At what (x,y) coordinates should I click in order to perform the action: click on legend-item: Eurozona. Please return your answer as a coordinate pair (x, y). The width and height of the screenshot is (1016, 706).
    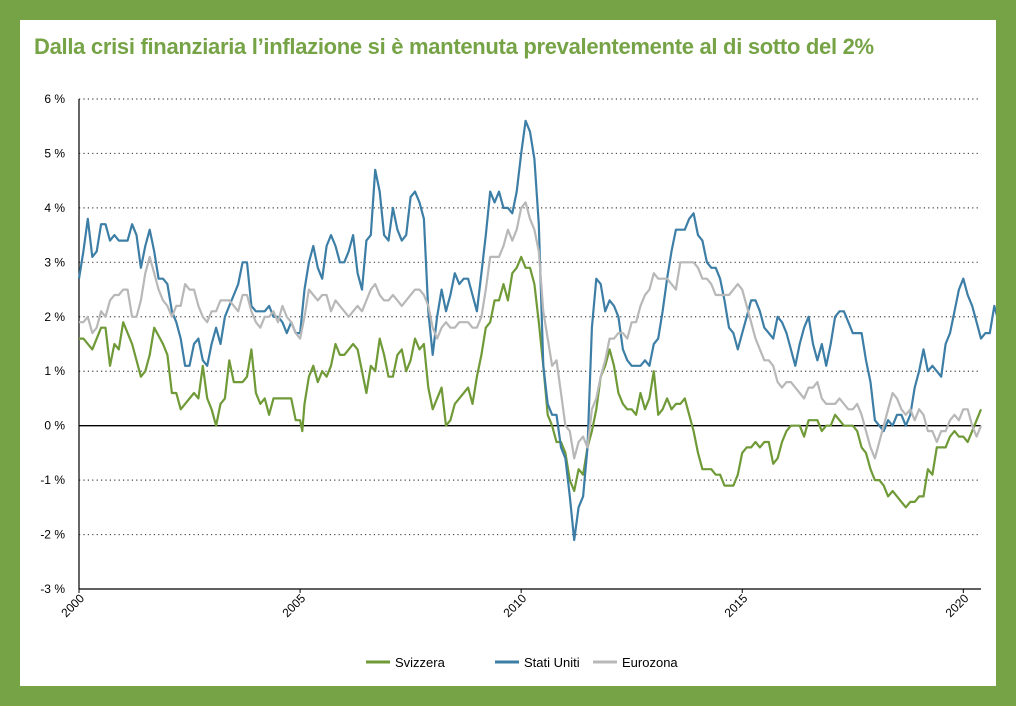
    Looking at the image, I should click on (635, 662).